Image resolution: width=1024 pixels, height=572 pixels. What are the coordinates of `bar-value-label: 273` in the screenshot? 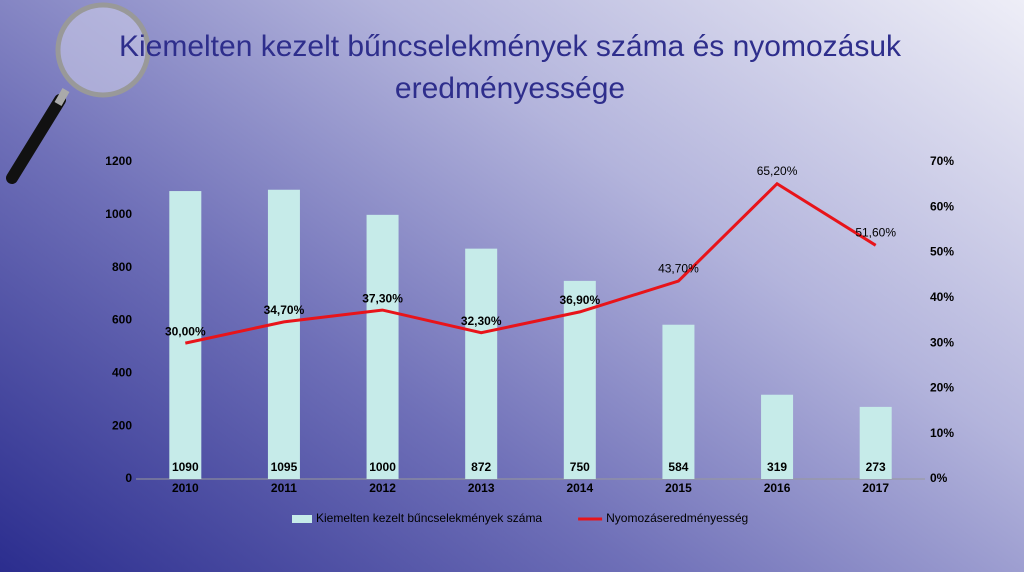 It's located at (876, 467).